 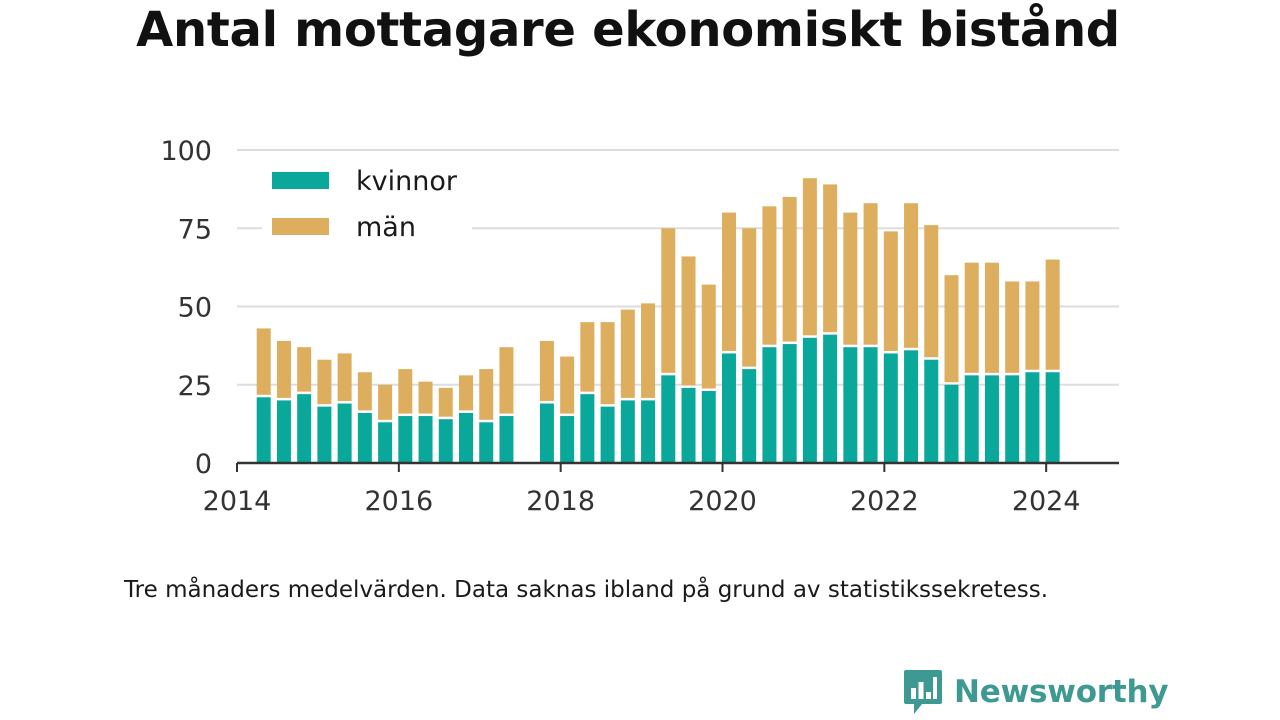 I want to click on x-tick-label: 2016, so click(x=398, y=501).